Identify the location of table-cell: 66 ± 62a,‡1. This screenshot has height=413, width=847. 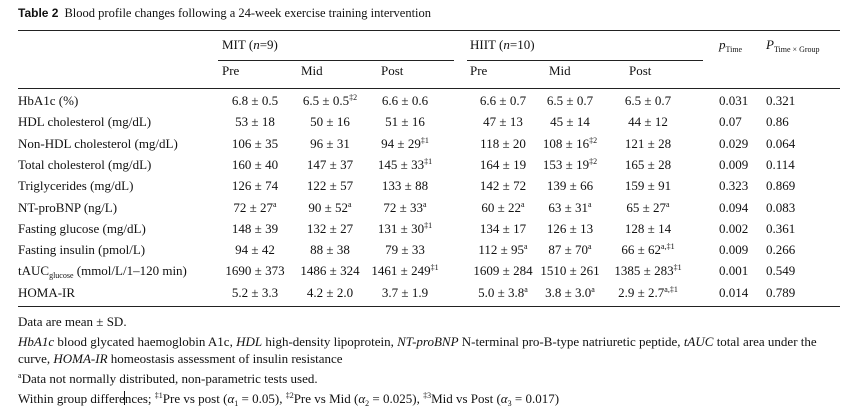
(648, 250).